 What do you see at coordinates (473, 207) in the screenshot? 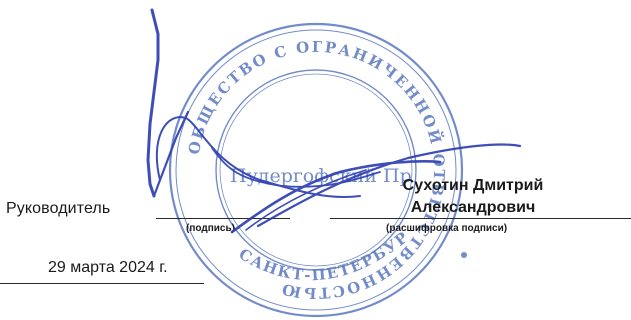
I see `signer-name-line2: Александрович` at bounding box center [473, 207].